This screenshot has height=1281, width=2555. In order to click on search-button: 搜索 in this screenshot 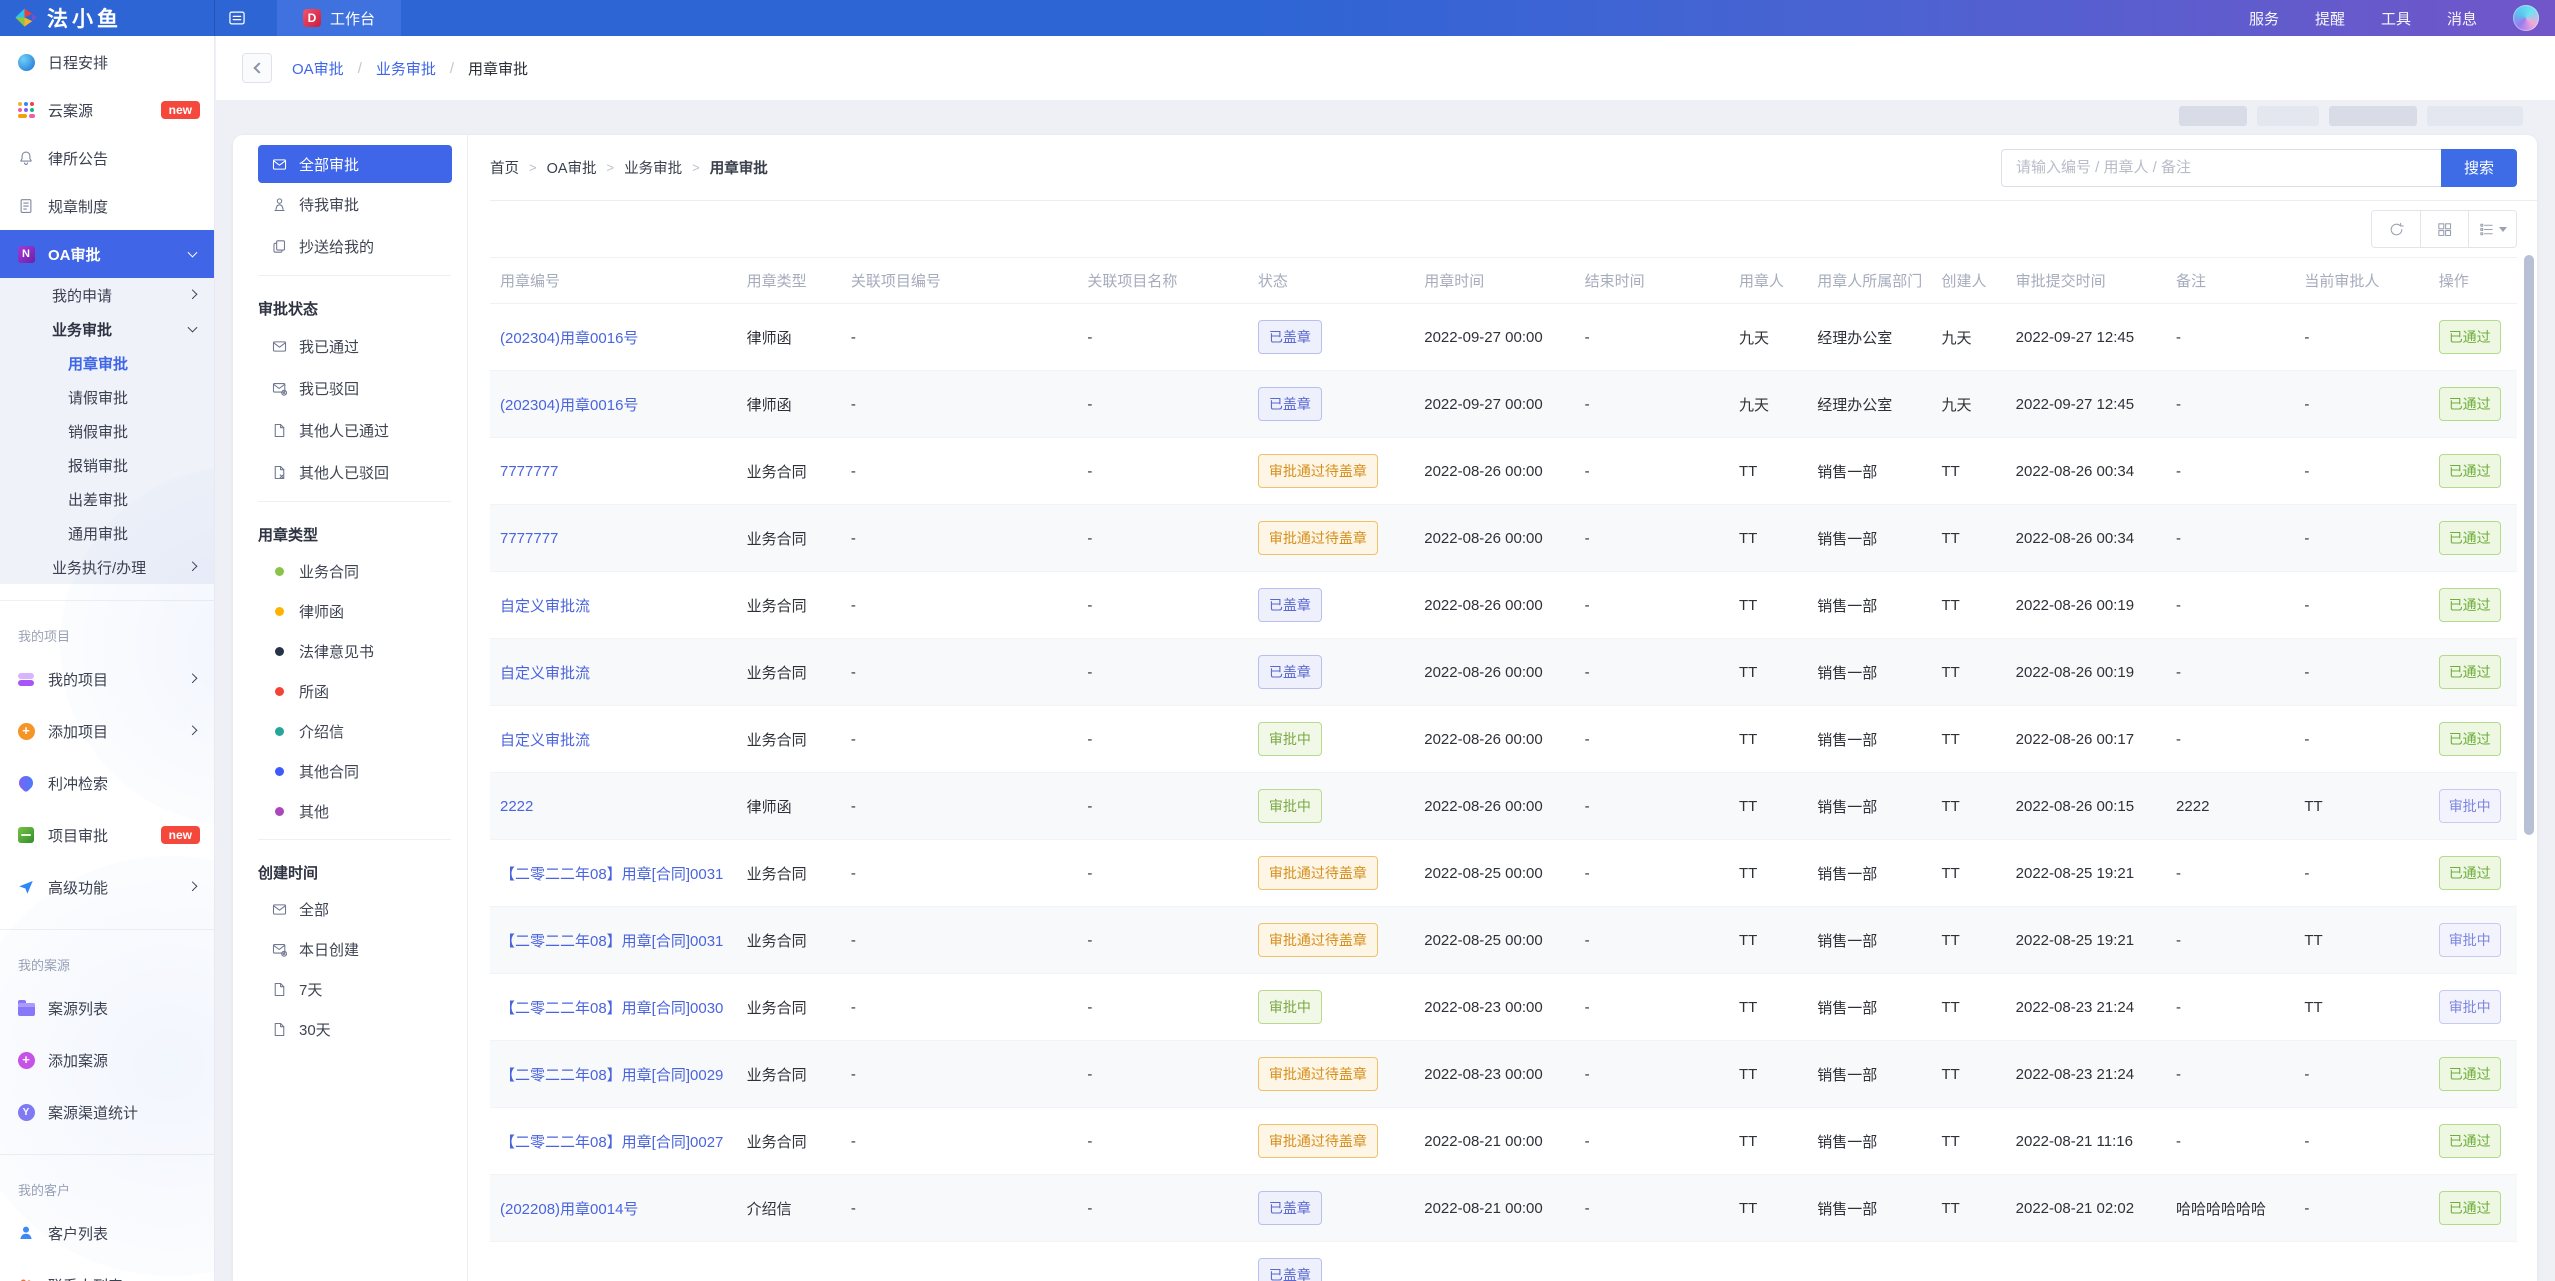, I will do `click(2479, 167)`.